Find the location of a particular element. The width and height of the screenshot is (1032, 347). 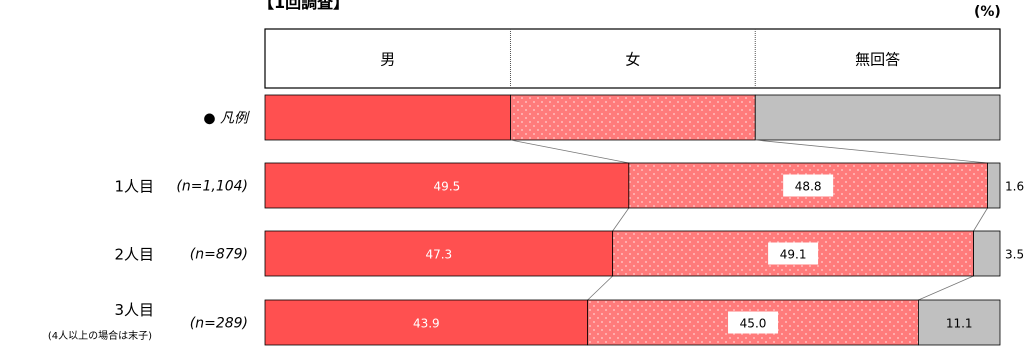

data-label: 45.0 is located at coordinates (753, 324).